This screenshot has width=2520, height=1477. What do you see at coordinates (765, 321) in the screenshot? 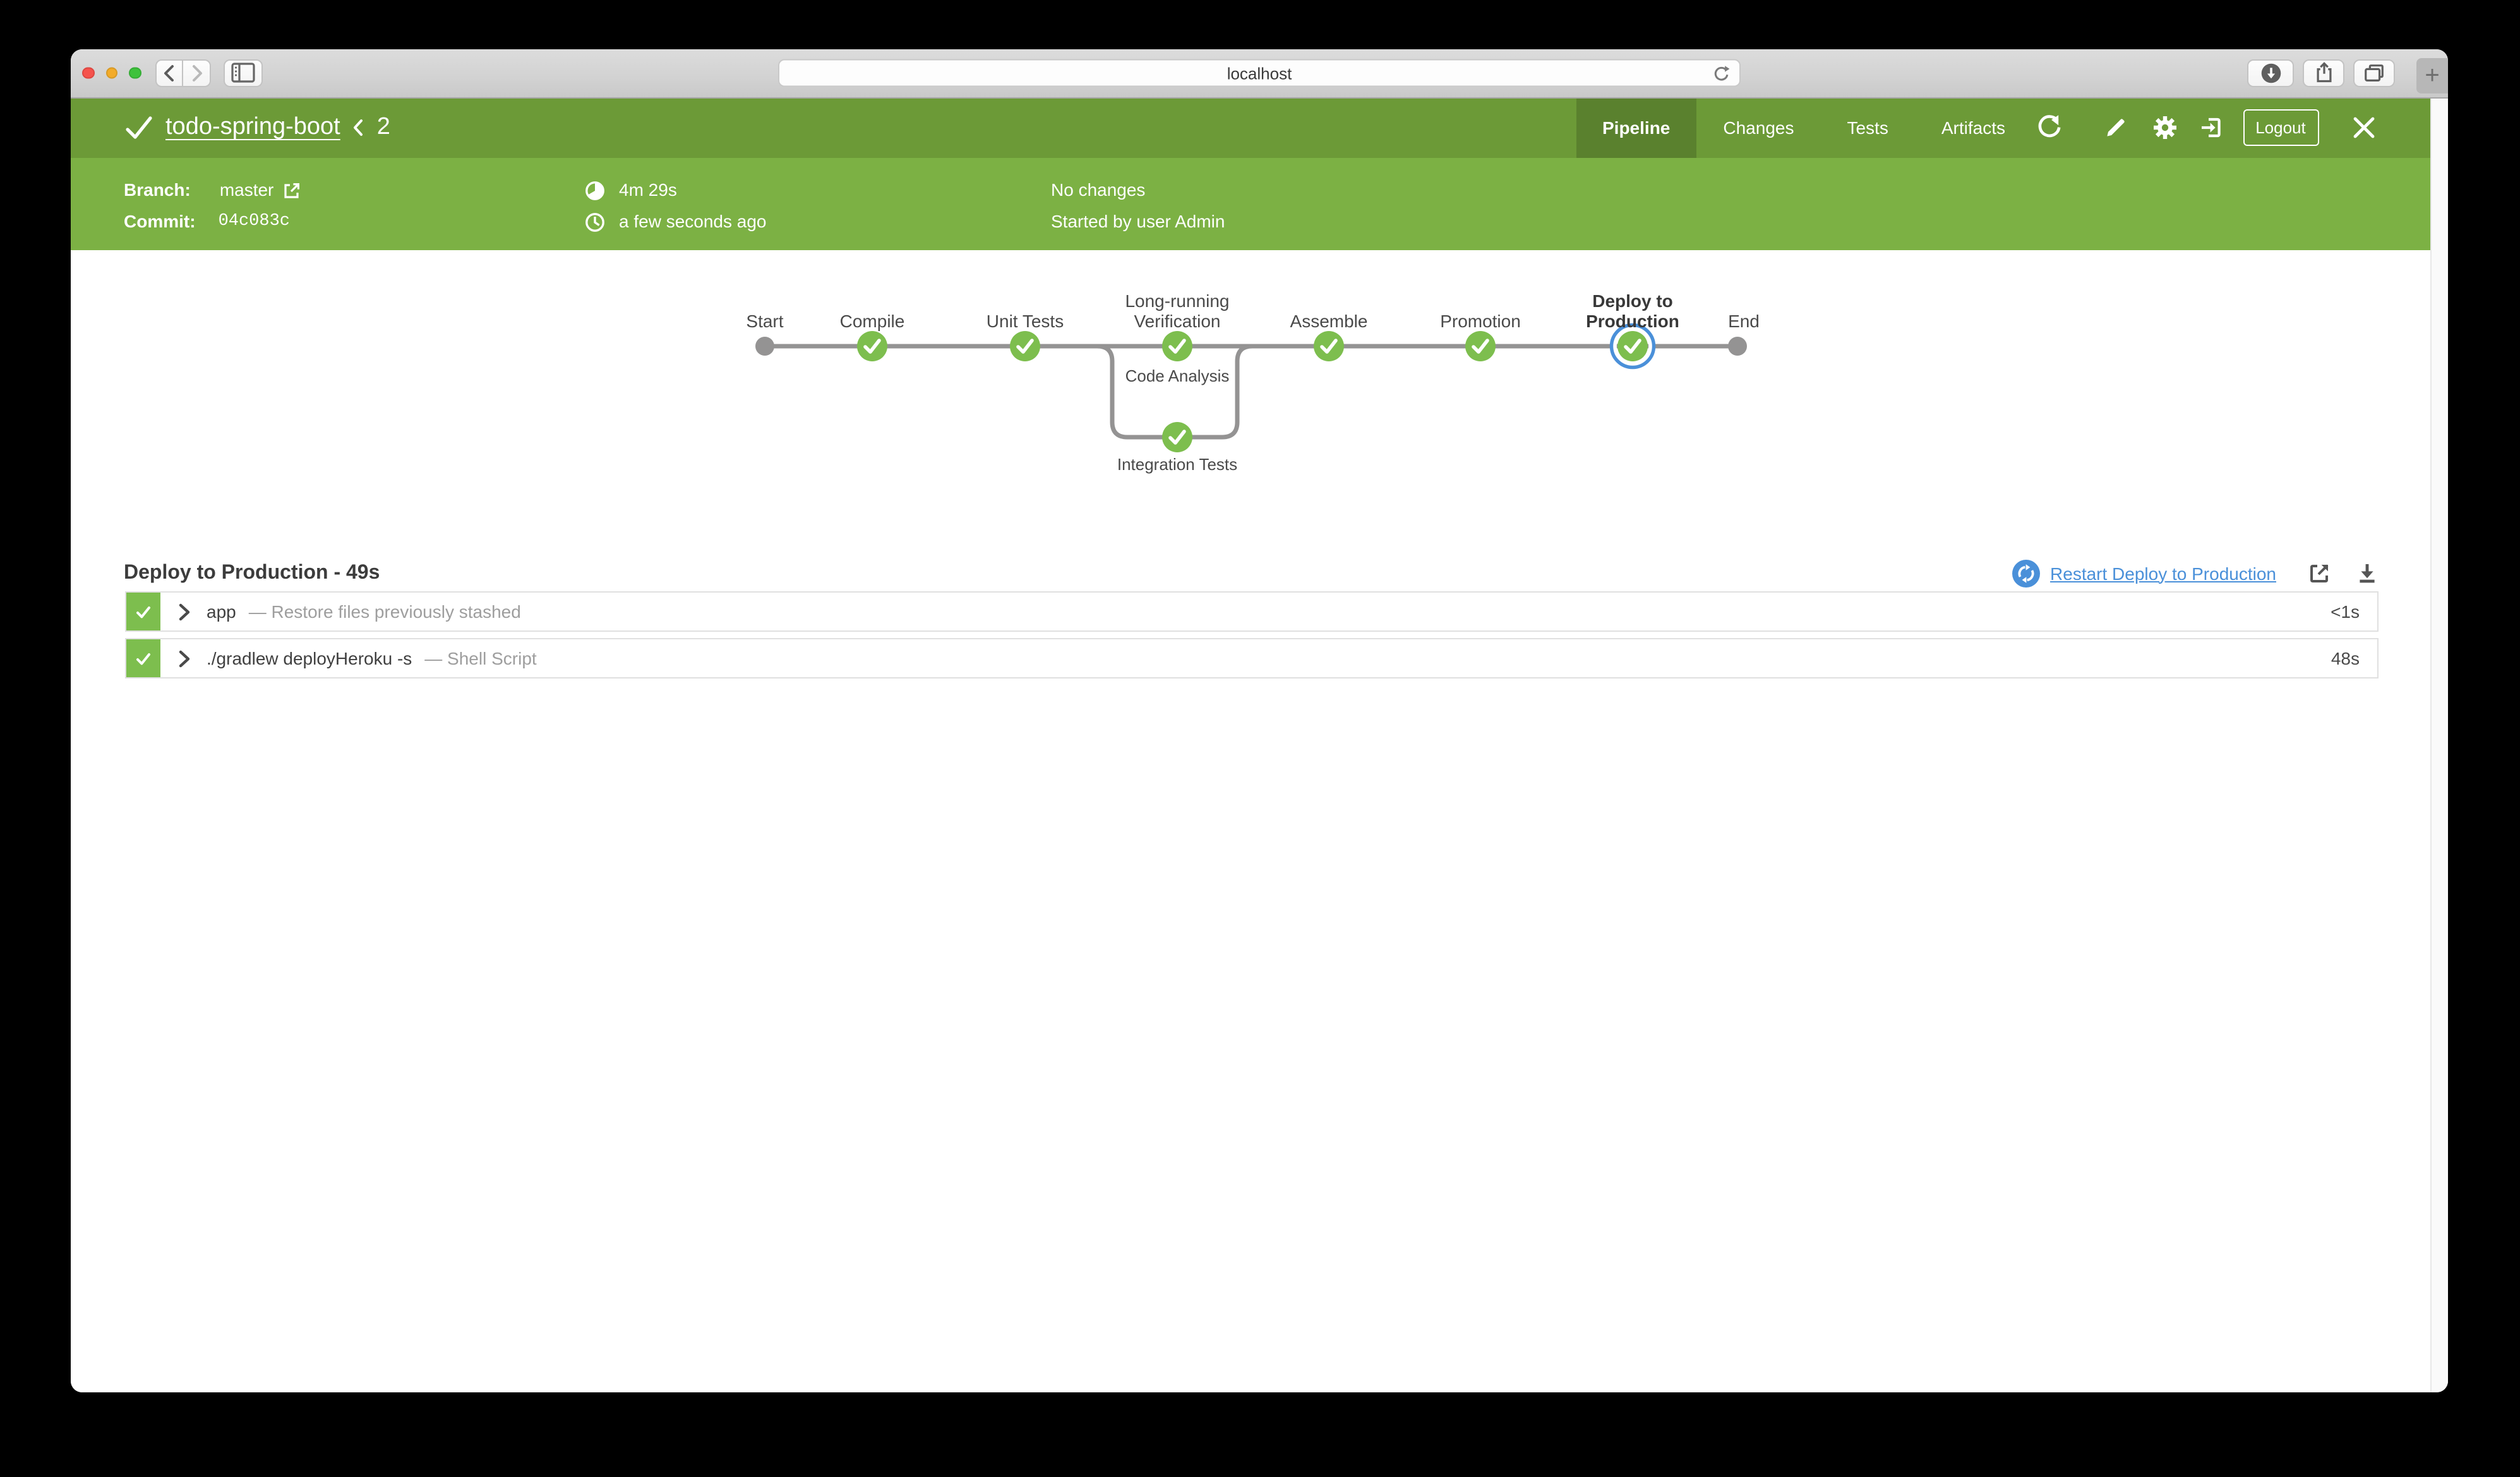
I see `stage-label-start: Start` at bounding box center [765, 321].